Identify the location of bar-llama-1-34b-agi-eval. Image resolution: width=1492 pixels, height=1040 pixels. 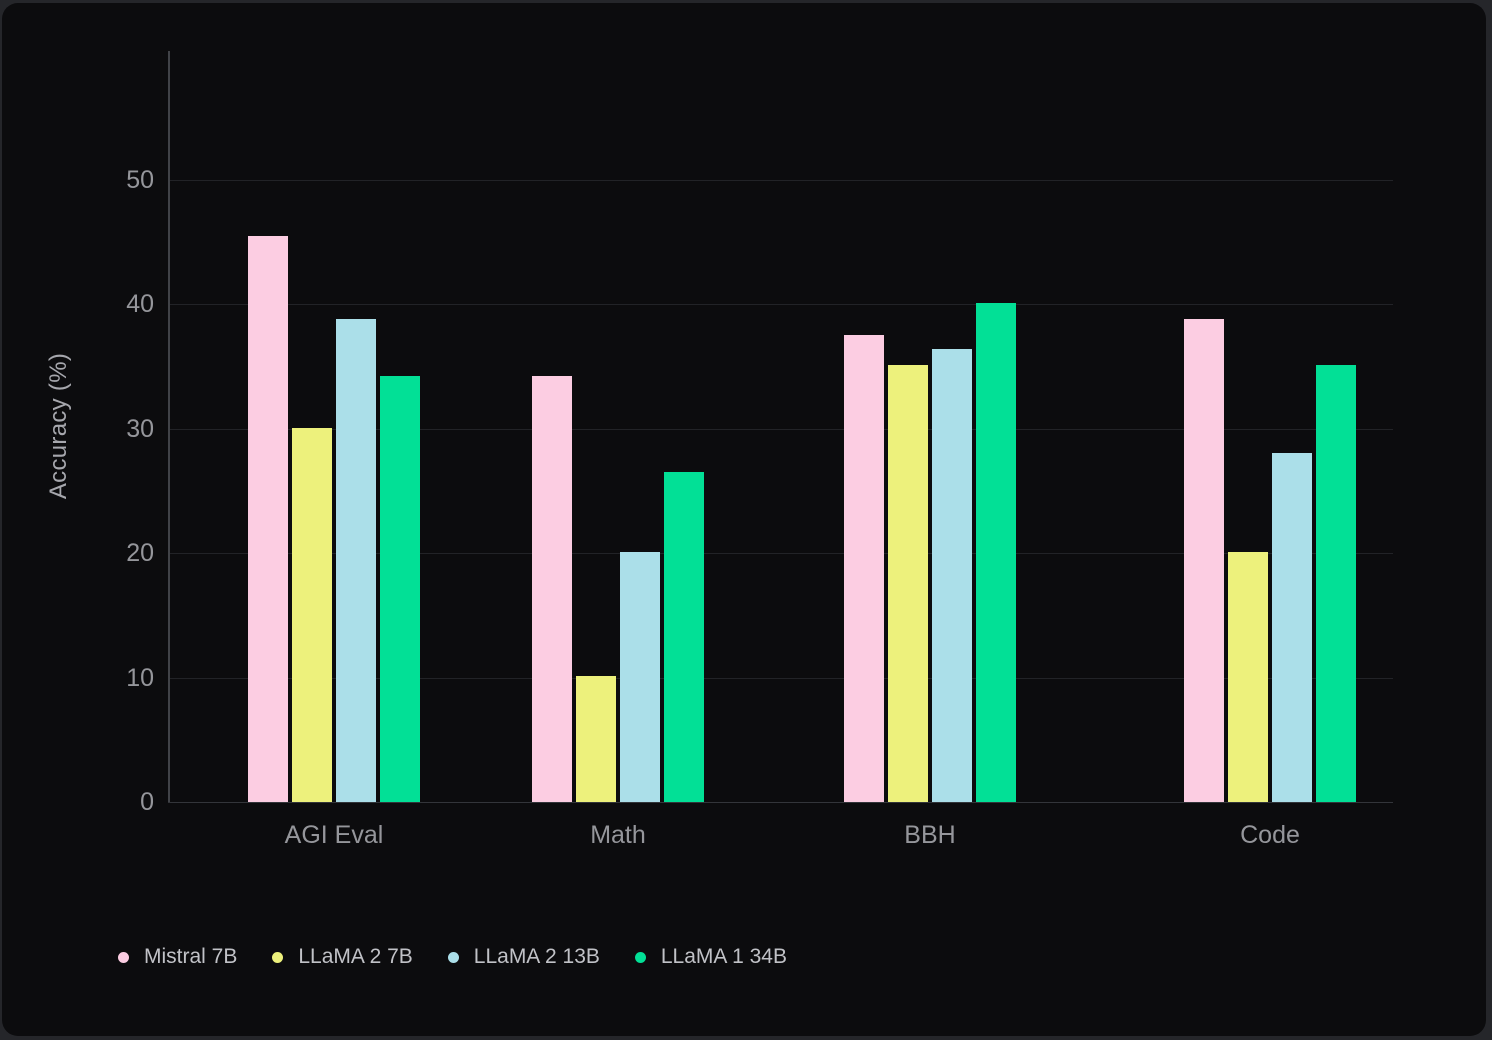
(400, 589).